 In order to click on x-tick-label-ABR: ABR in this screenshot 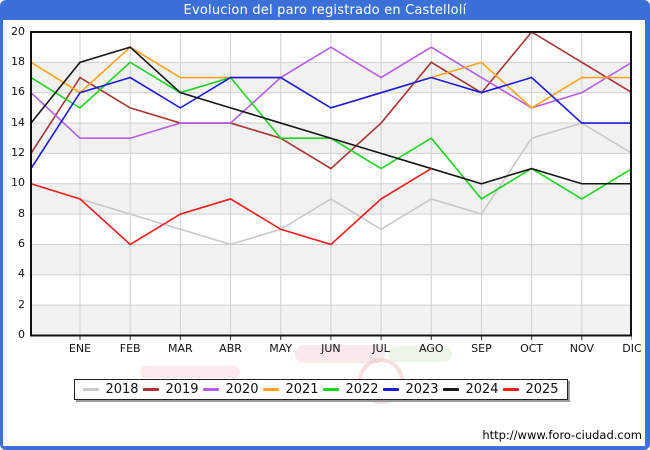, I will do `click(230, 348)`.